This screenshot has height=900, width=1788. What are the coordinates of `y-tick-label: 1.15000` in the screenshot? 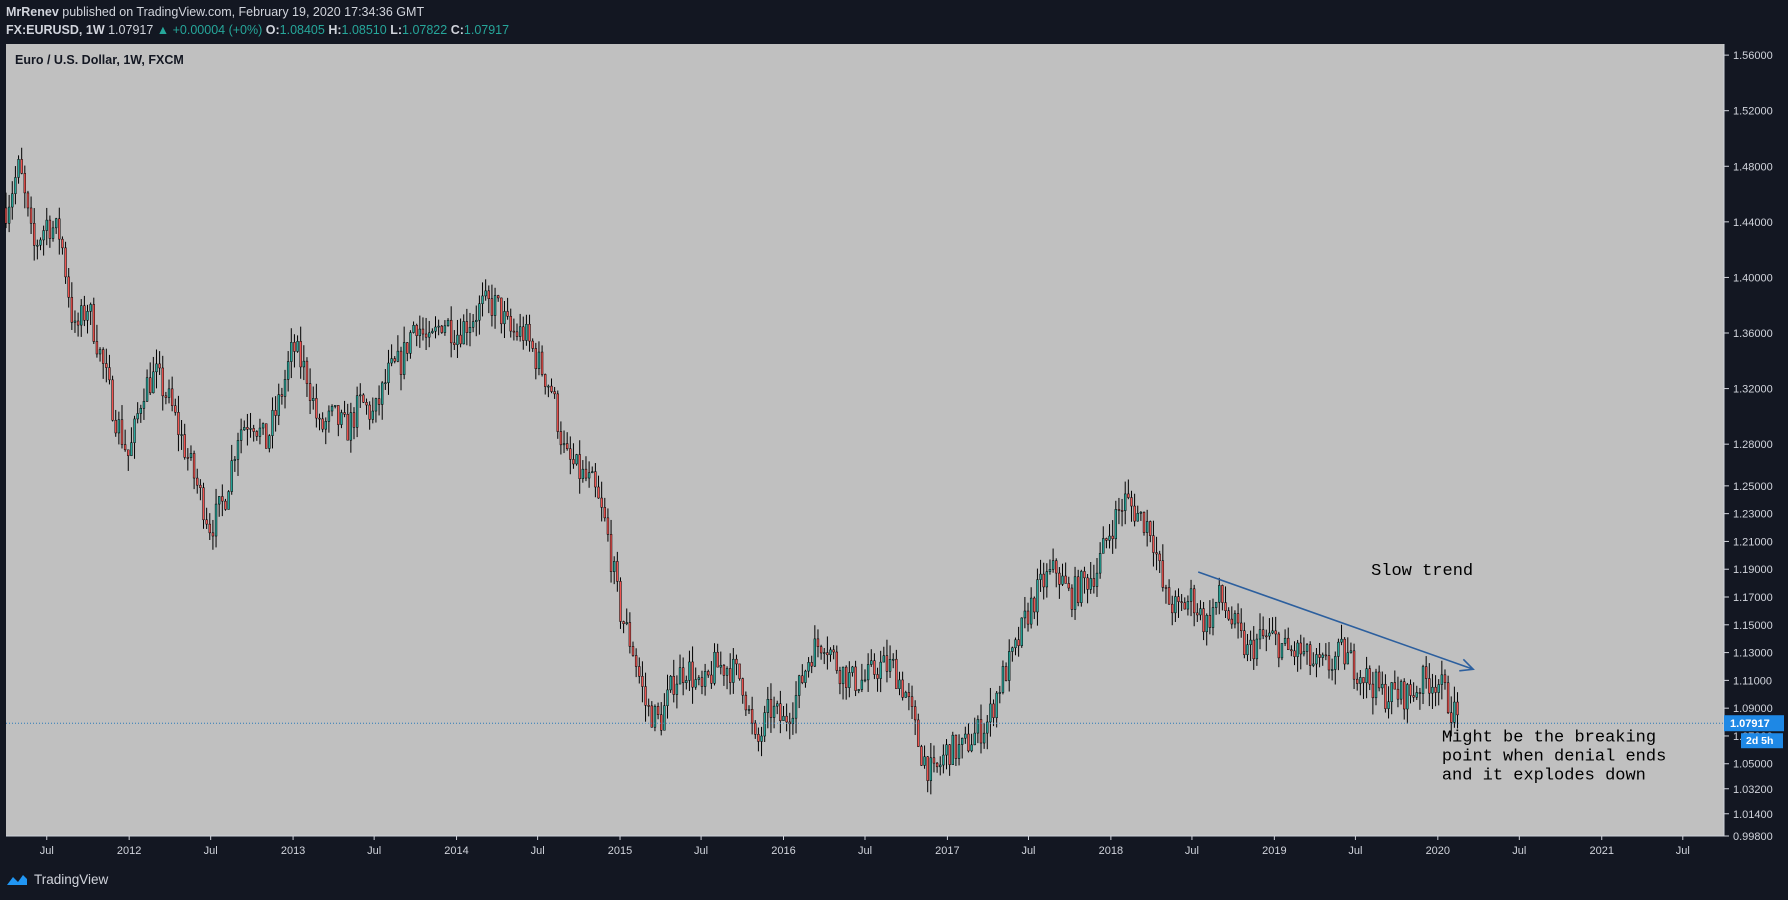 It's located at (1753, 626).